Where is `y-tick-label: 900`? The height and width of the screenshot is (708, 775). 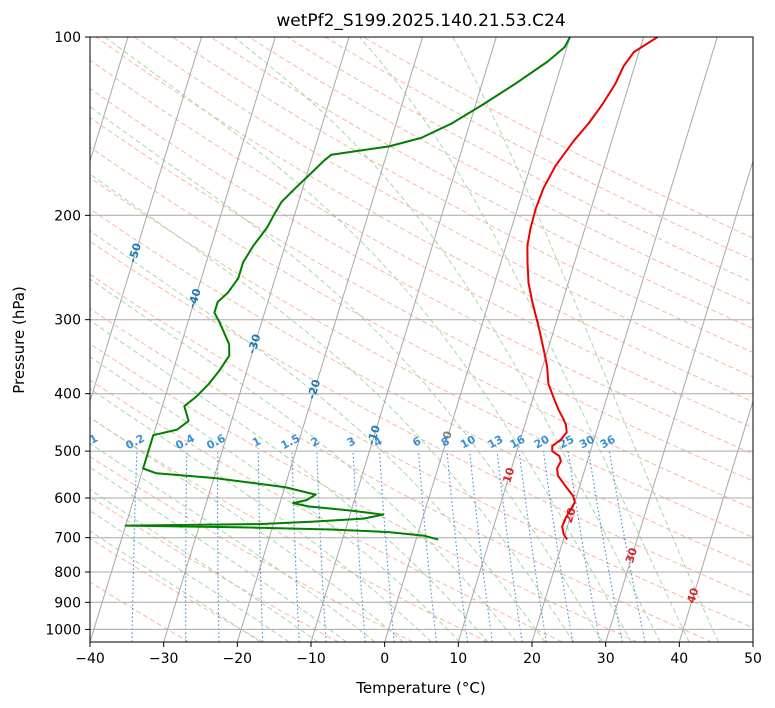
y-tick-label: 900 is located at coordinates (67, 603).